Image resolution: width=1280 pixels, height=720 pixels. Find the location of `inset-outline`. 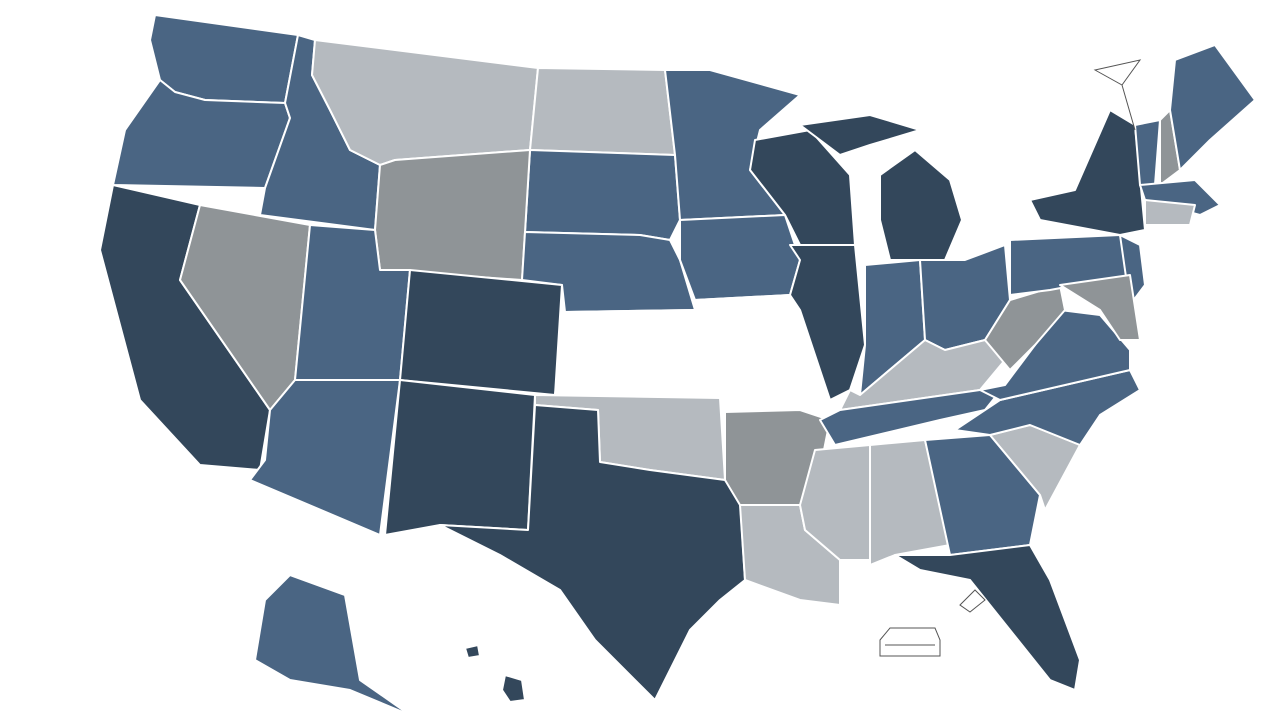

inset-outline is located at coordinates (910, 642).